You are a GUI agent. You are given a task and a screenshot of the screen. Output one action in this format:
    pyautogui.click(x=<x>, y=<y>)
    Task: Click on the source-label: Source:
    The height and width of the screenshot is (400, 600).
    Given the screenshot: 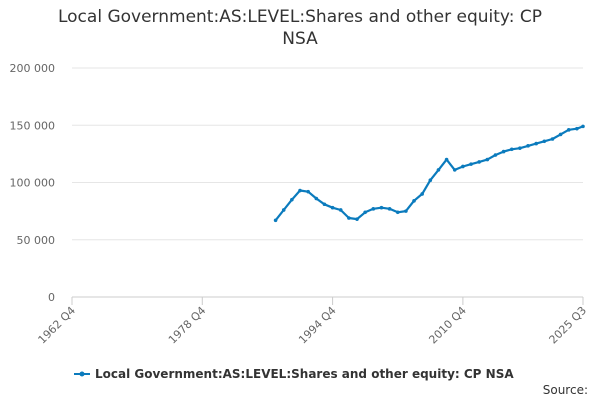 What is the action you would take?
    pyautogui.click(x=565, y=390)
    